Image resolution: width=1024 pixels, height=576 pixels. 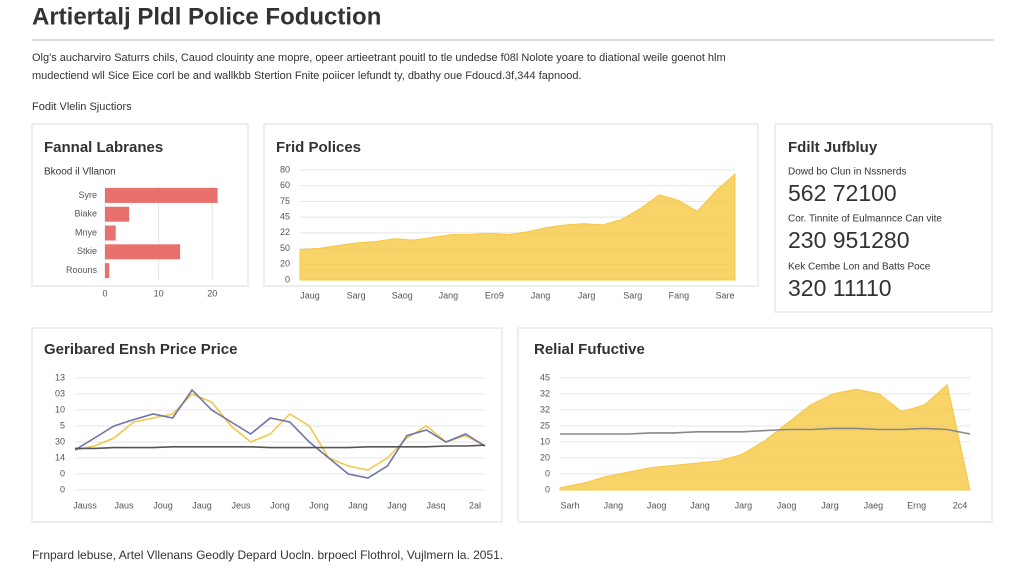 I want to click on chart-title: Frid Polices, so click(x=318, y=147).